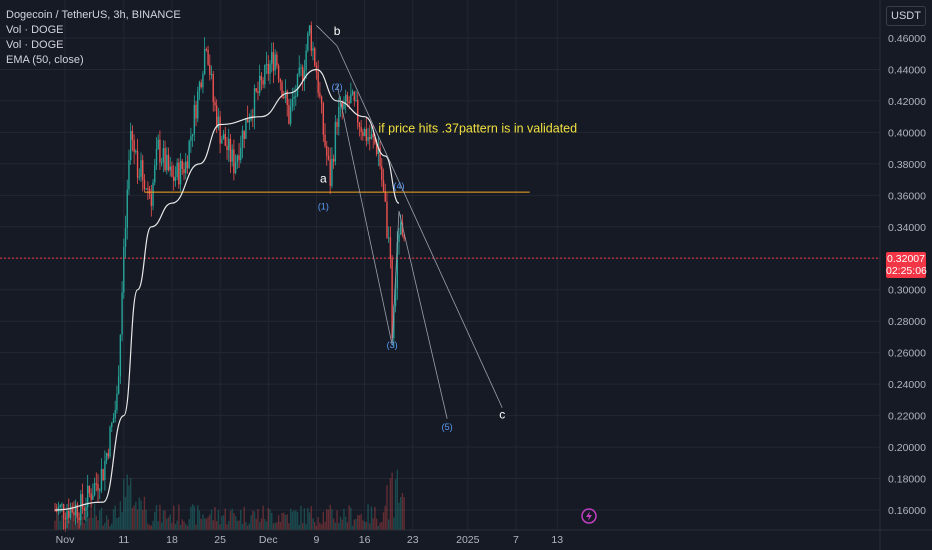 Image resolution: width=932 pixels, height=550 pixels. What do you see at coordinates (907, 448) in the screenshot?
I see `y-tick-label: 0.20000` at bounding box center [907, 448].